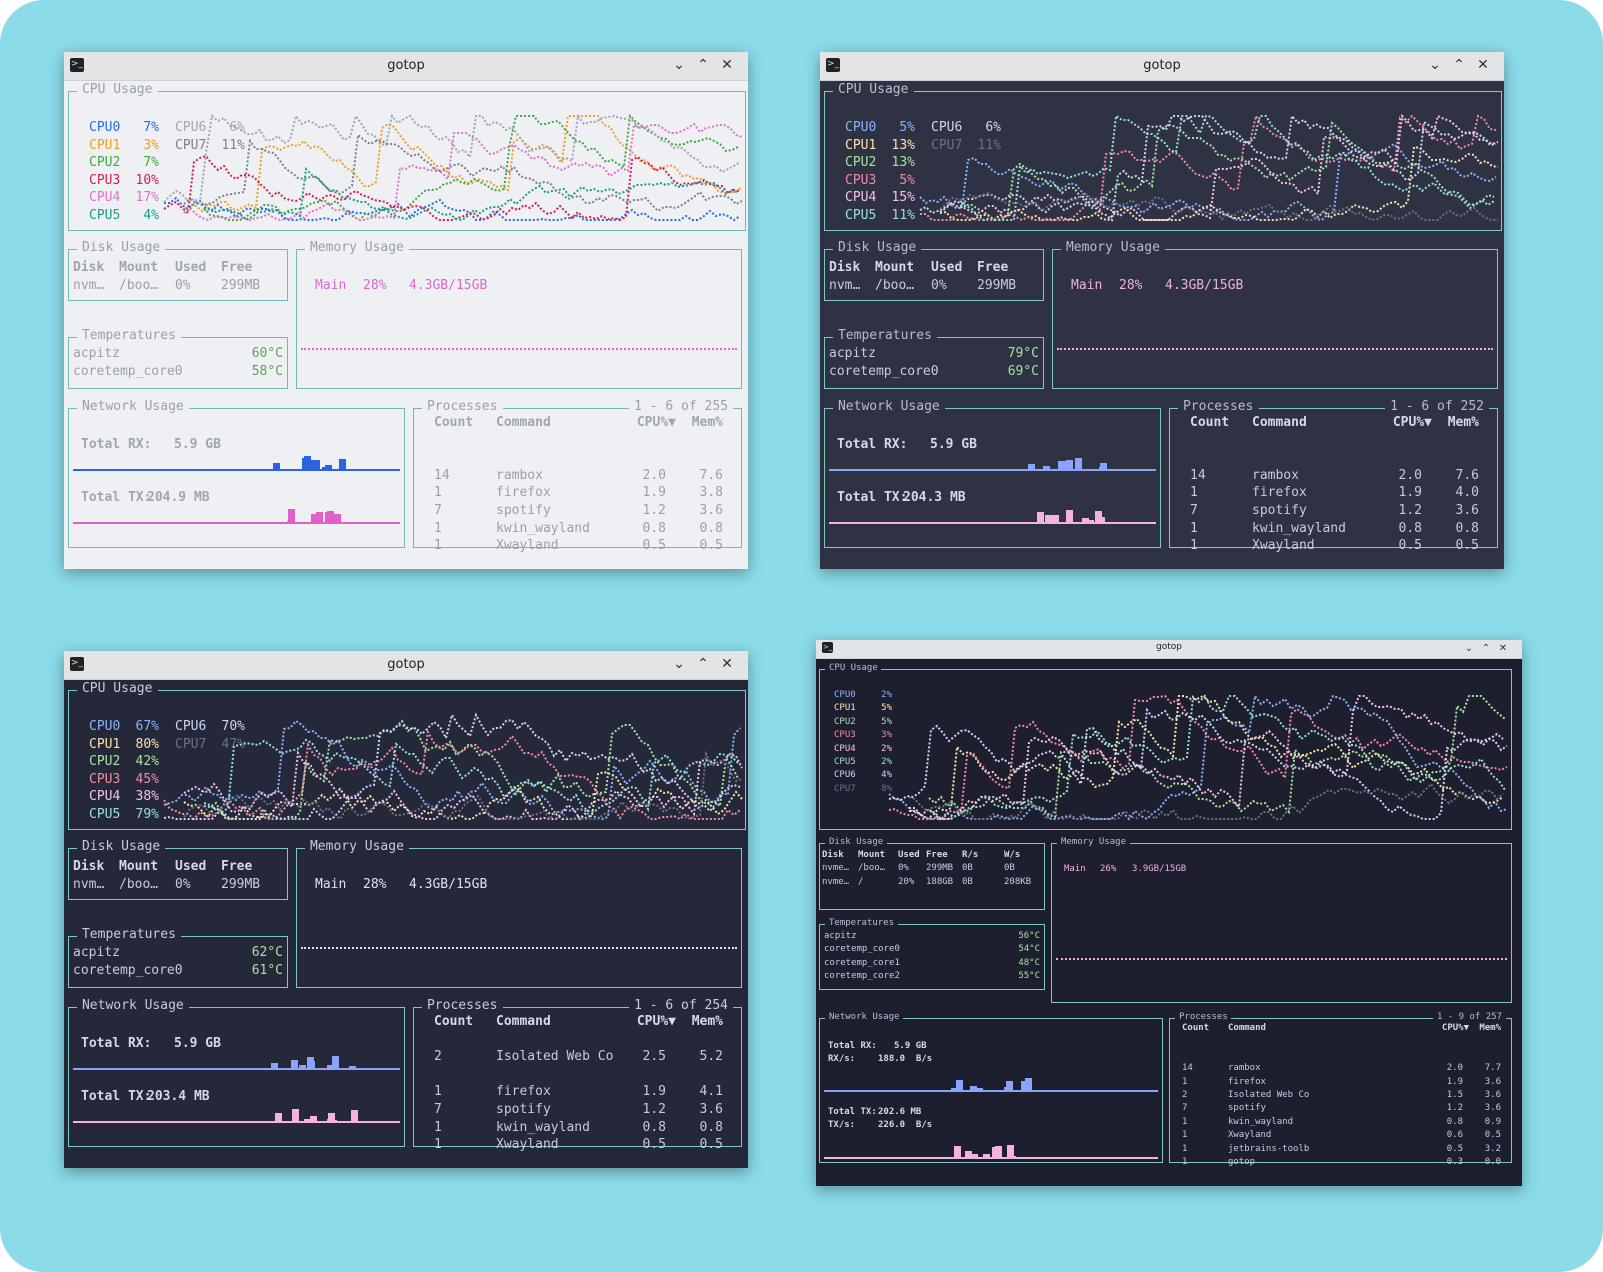 This screenshot has width=1603, height=1272. Describe the element at coordinates (191, 267) in the screenshot. I see `disk-header: Used` at that location.